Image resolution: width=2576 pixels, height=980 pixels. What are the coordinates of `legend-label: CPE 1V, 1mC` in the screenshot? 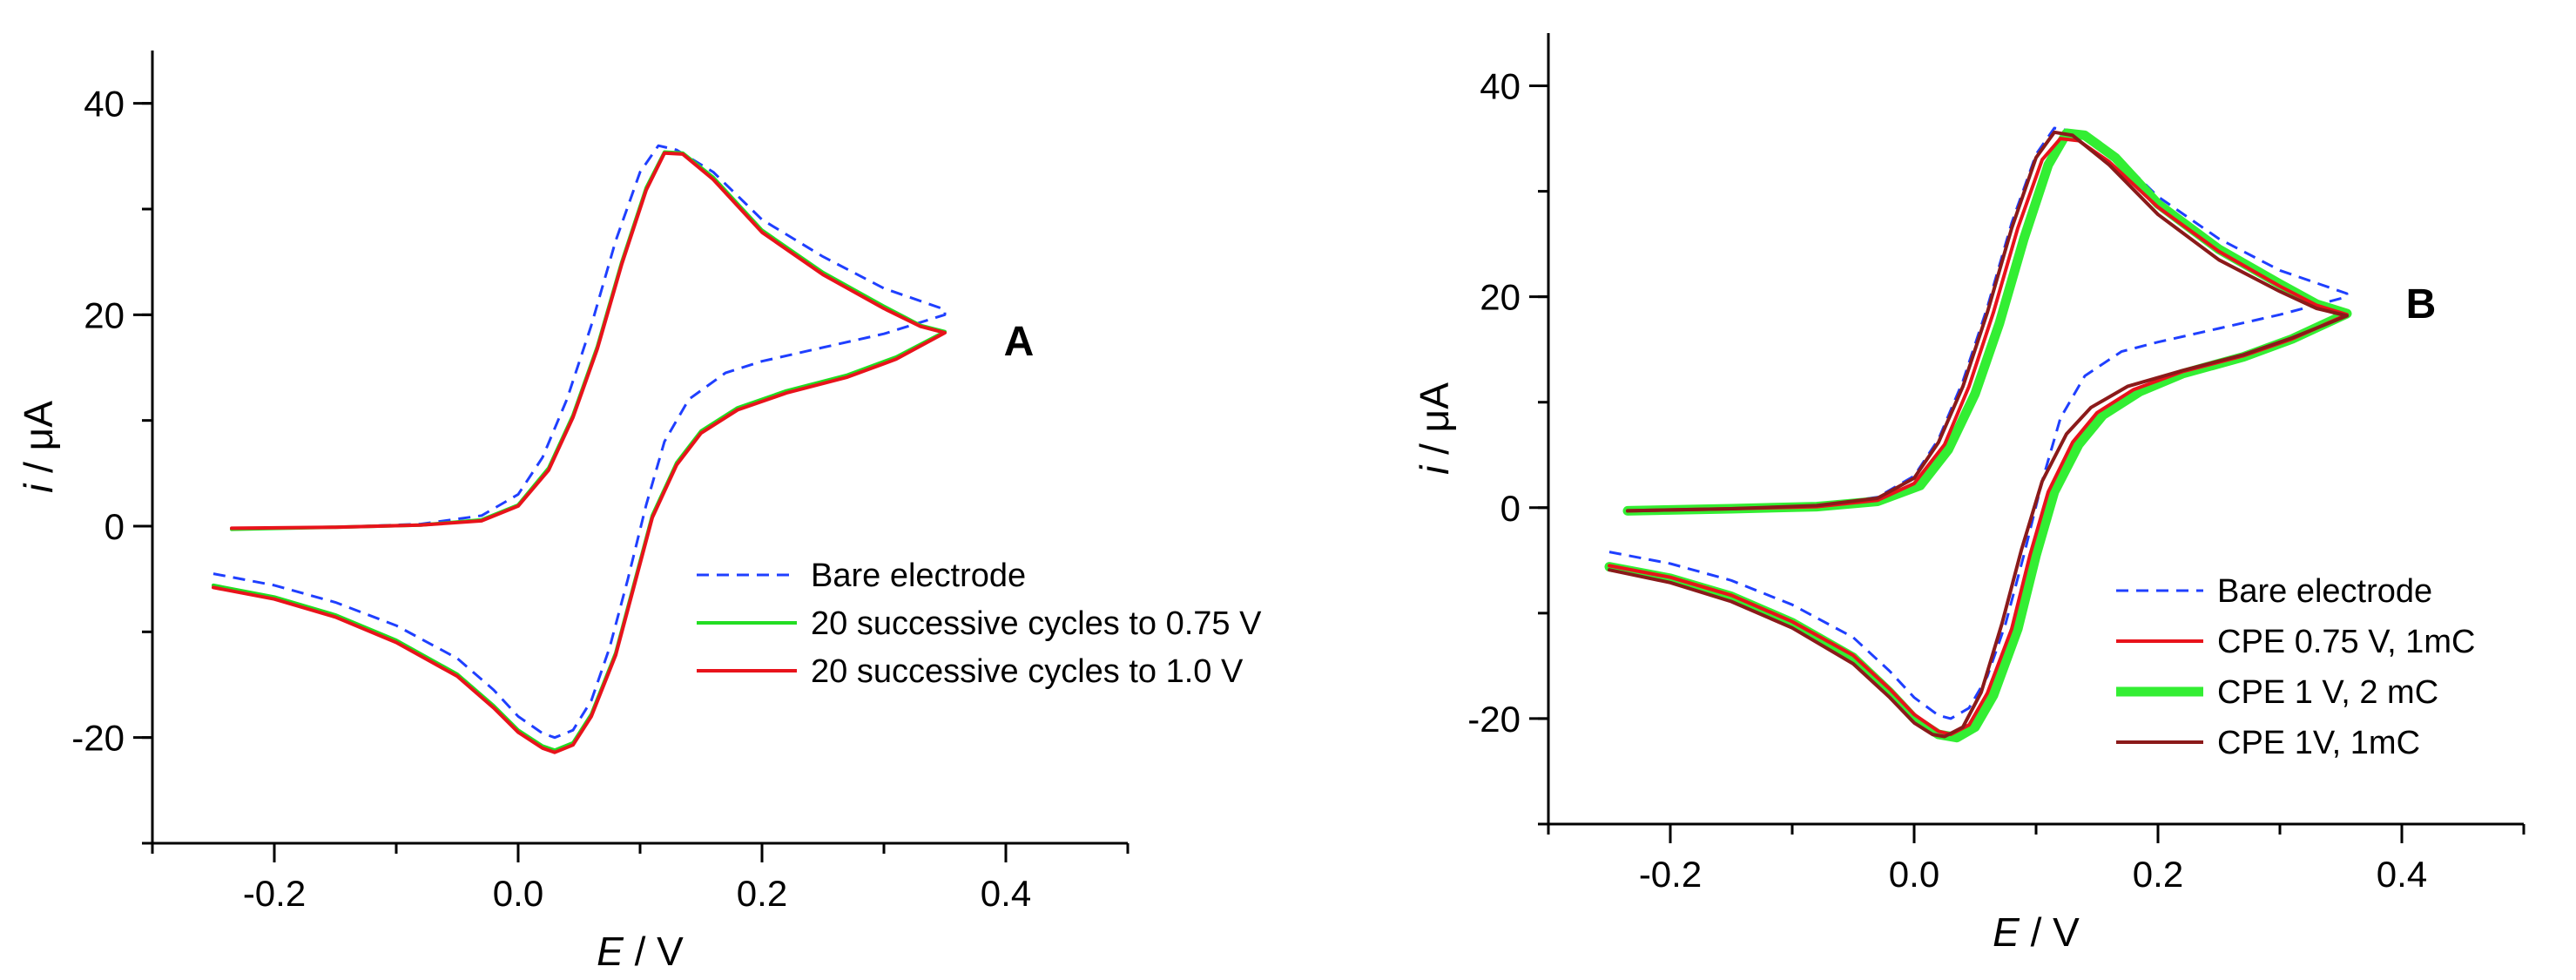 It's located at (2318, 743).